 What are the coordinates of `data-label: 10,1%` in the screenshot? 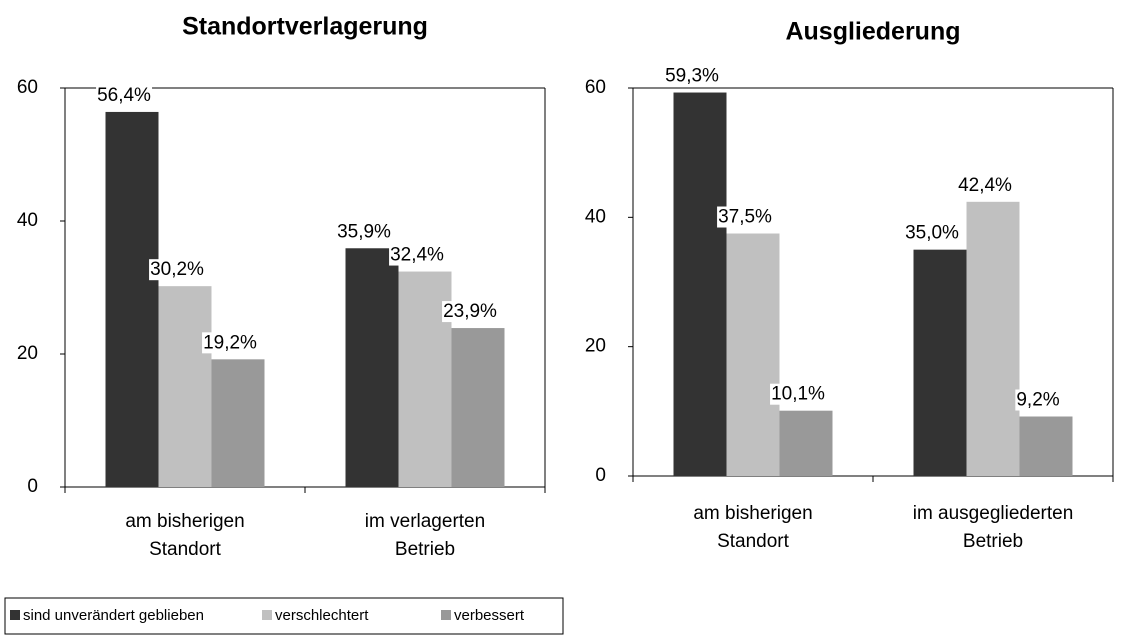 It's located at (798, 394).